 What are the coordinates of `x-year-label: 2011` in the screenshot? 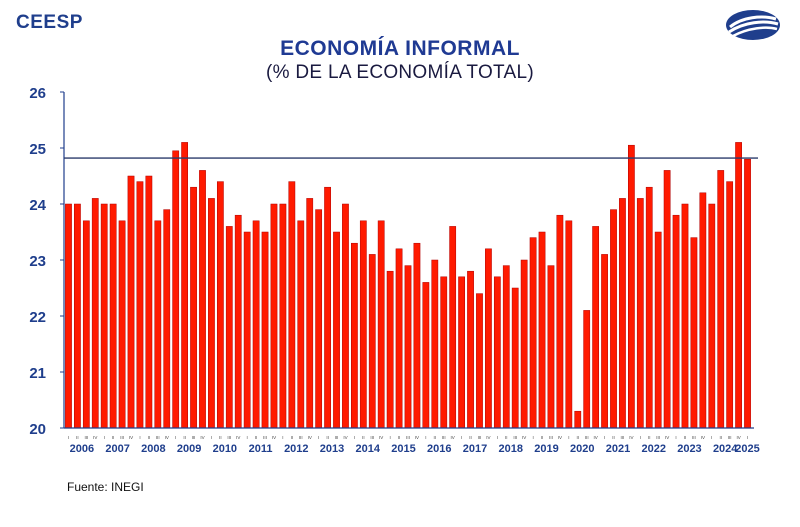 It's located at (261, 449).